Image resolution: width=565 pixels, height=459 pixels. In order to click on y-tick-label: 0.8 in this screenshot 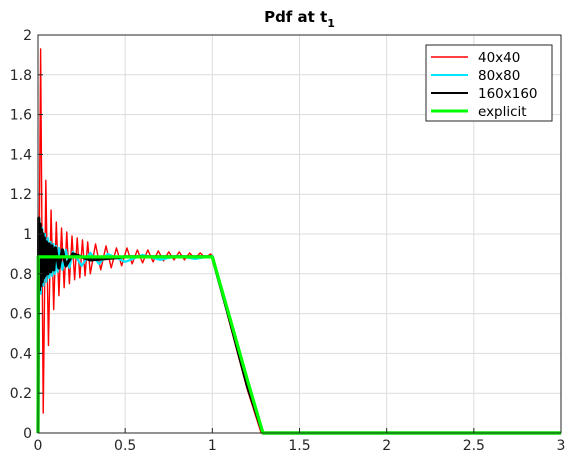, I will do `click(21, 275)`.